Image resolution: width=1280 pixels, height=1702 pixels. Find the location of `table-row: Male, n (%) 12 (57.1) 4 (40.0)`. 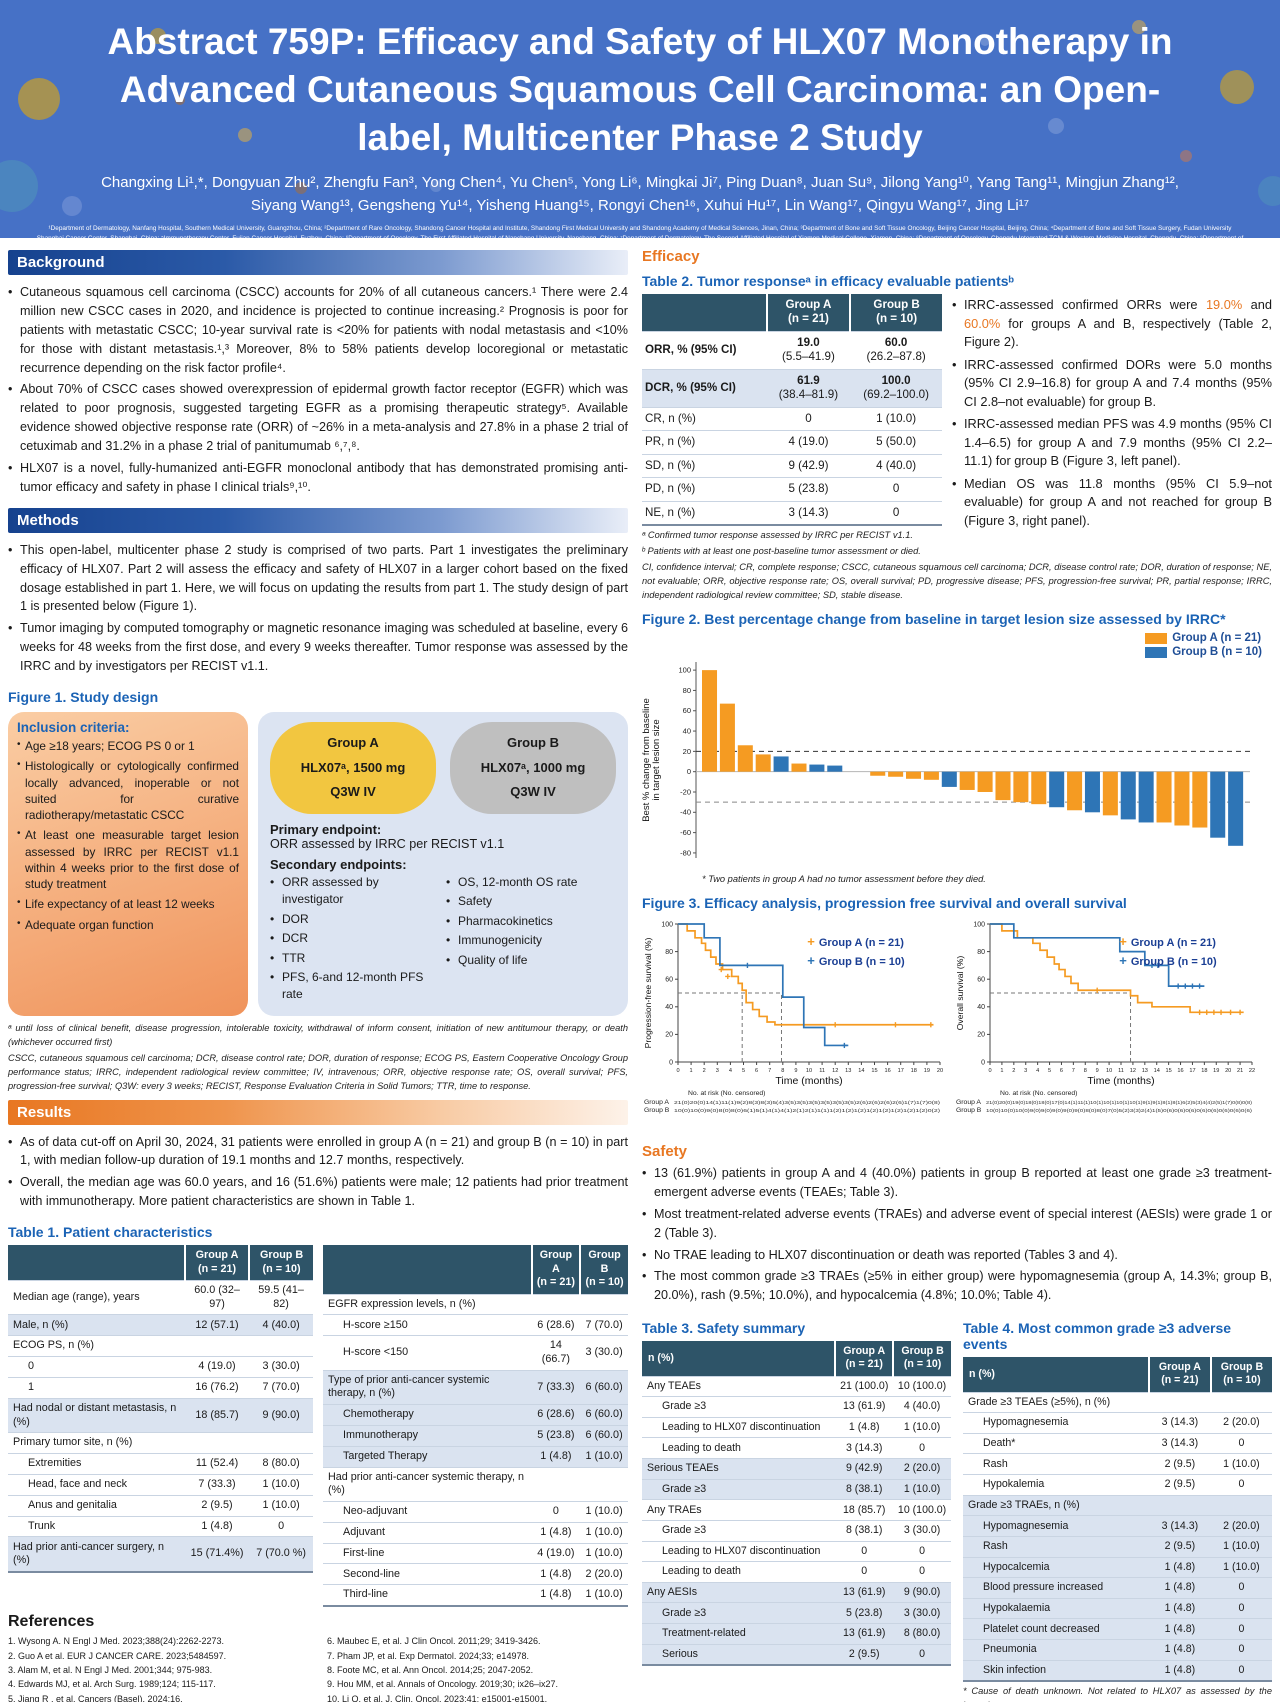

table-row: Male, n (%) 12 (57.1) 4 (40.0) is located at coordinates (160, 1325).